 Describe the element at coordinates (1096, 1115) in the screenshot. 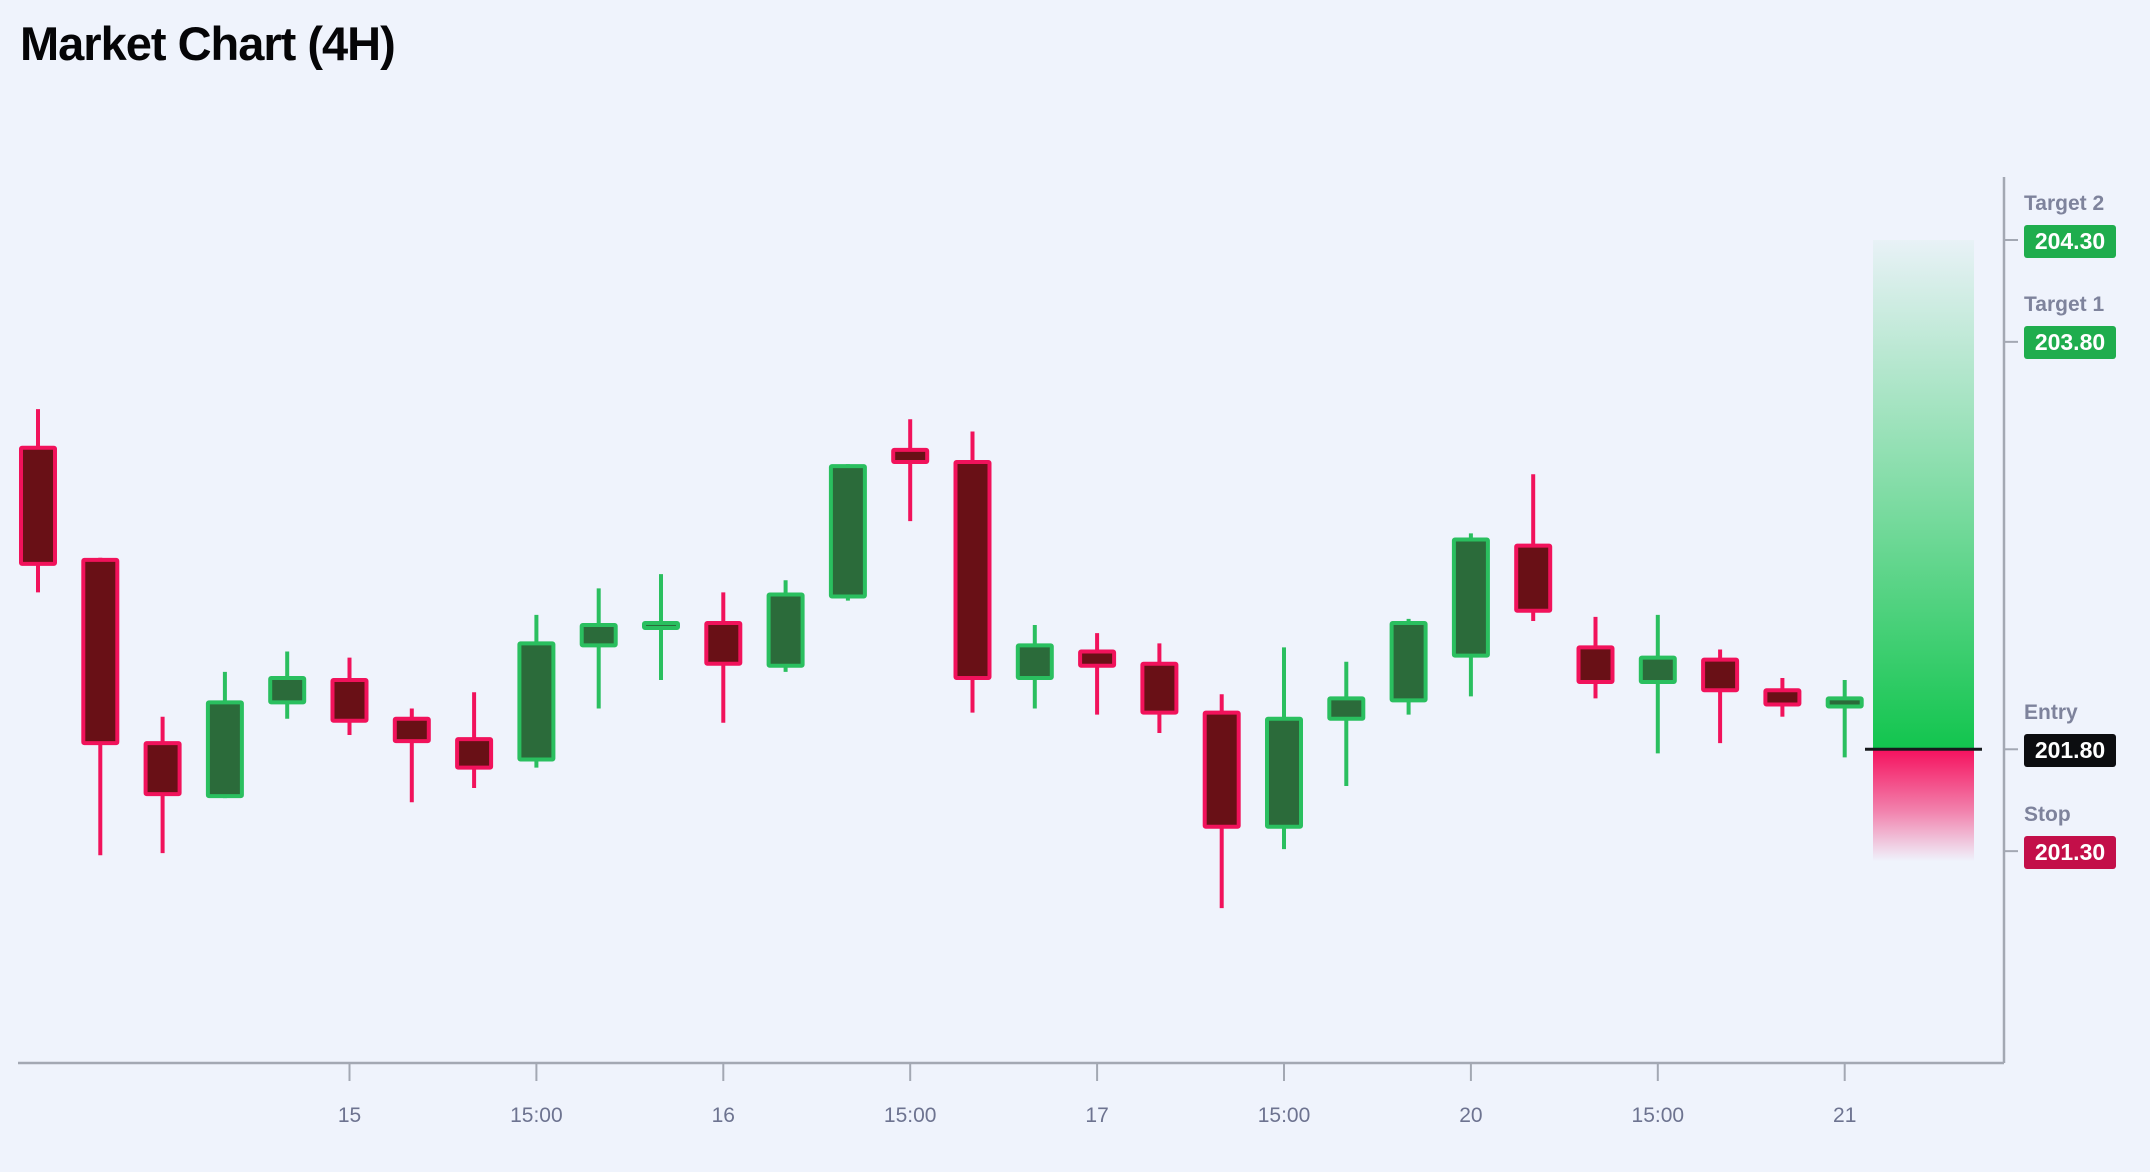

I see `x-tick-label: 17` at that location.